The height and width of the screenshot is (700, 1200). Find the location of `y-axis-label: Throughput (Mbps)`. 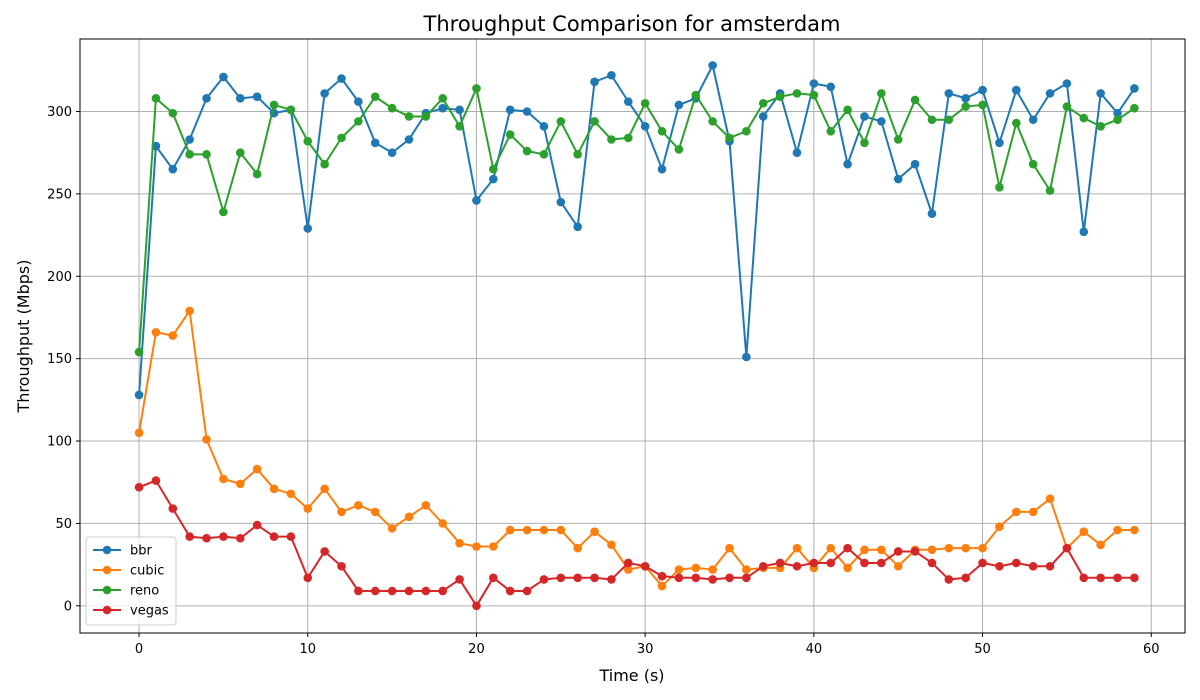

y-axis-label: Throughput (Mbps) is located at coordinates (23, 337).